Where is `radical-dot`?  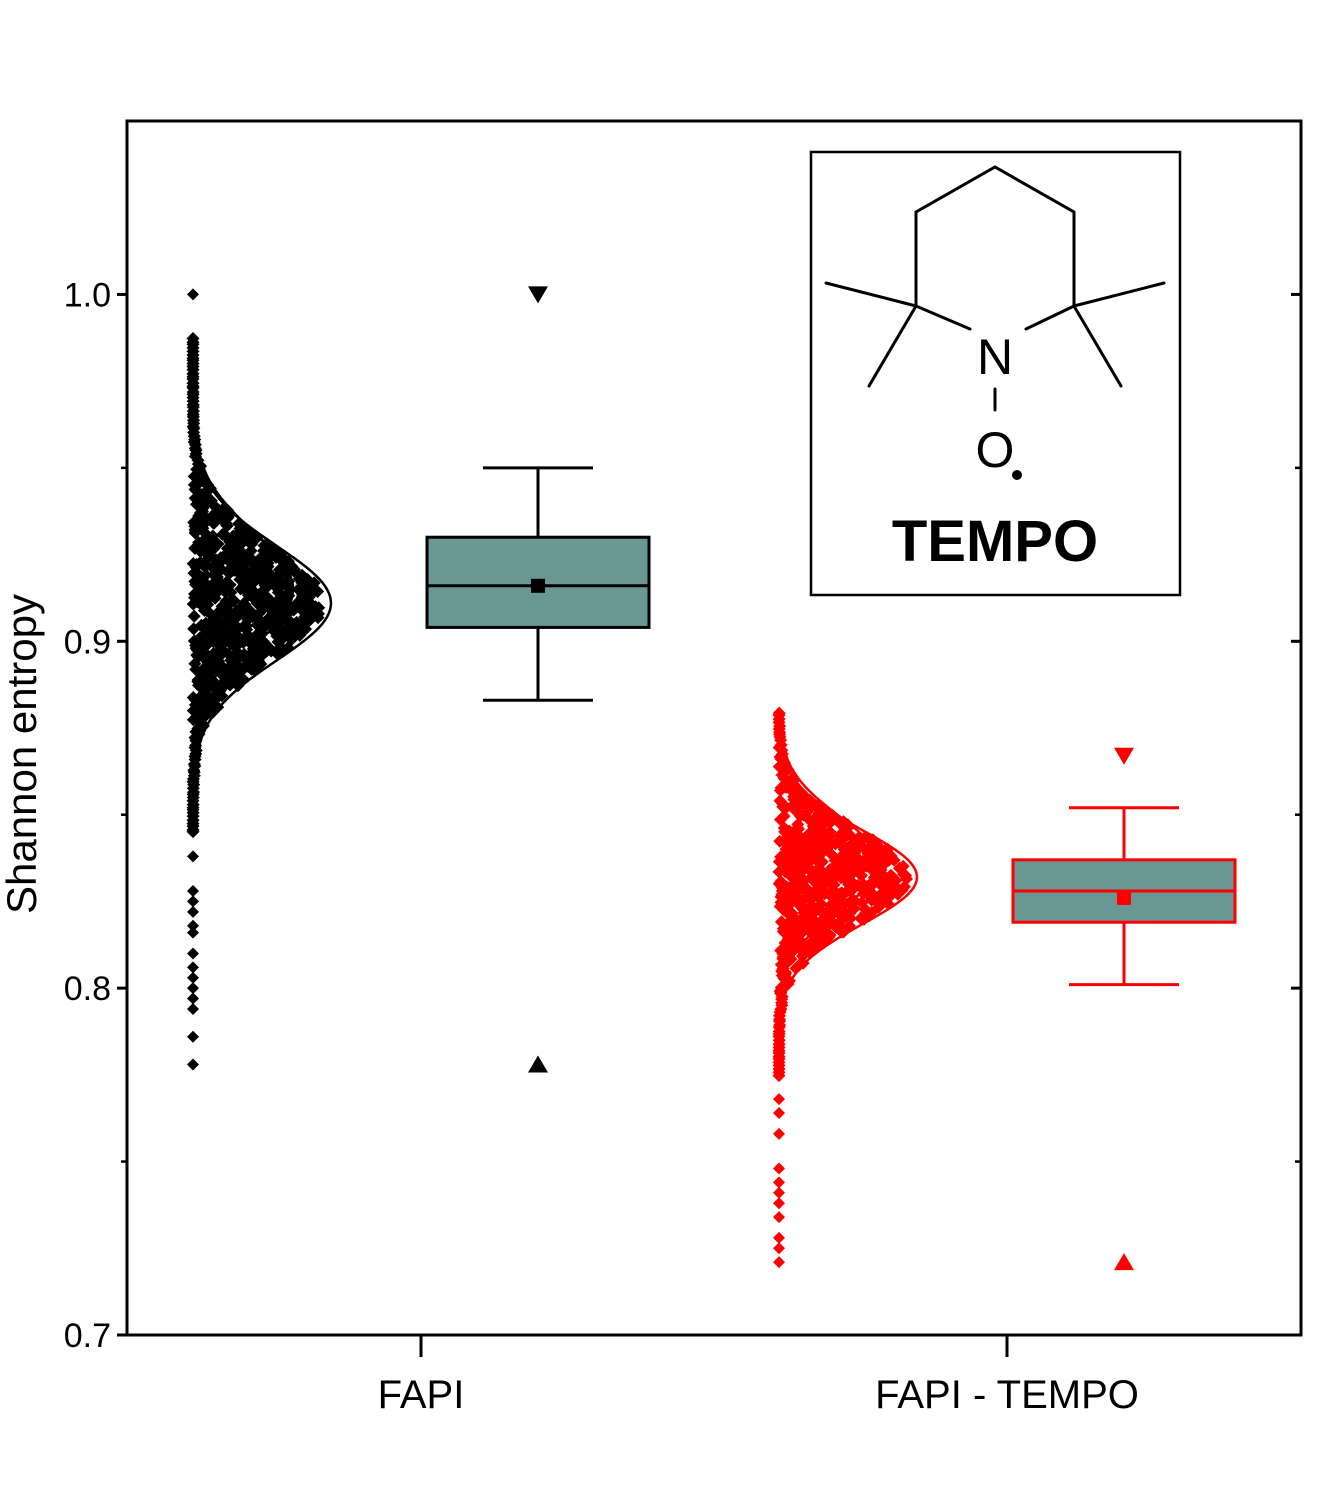 radical-dot is located at coordinates (1017, 475).